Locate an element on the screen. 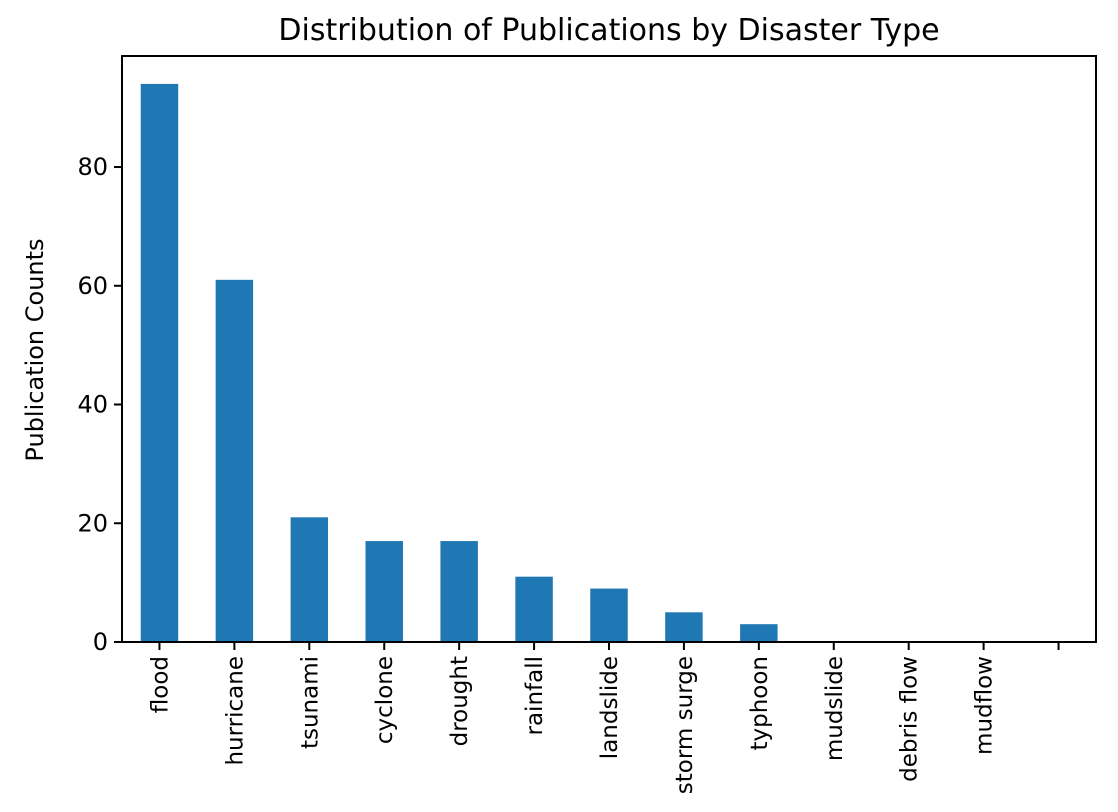 This screenshot has height=812, width=1118. bar-cyclone is located at coordinates (384, 591).